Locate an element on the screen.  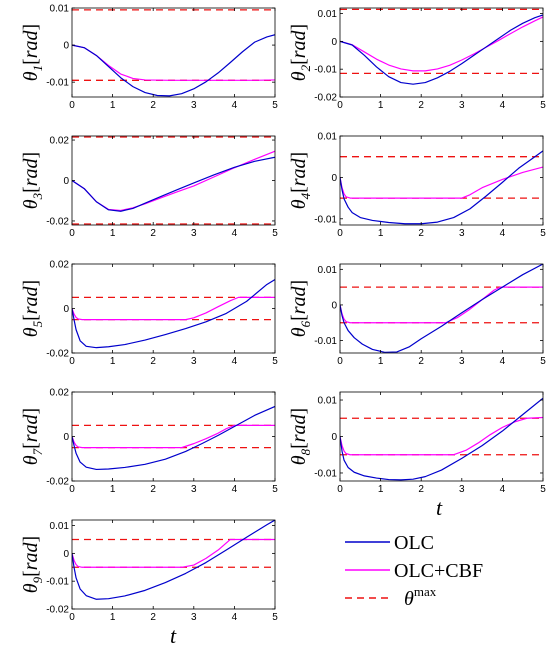
y-label-subscript: 6 is located at coordinates (305, 323).